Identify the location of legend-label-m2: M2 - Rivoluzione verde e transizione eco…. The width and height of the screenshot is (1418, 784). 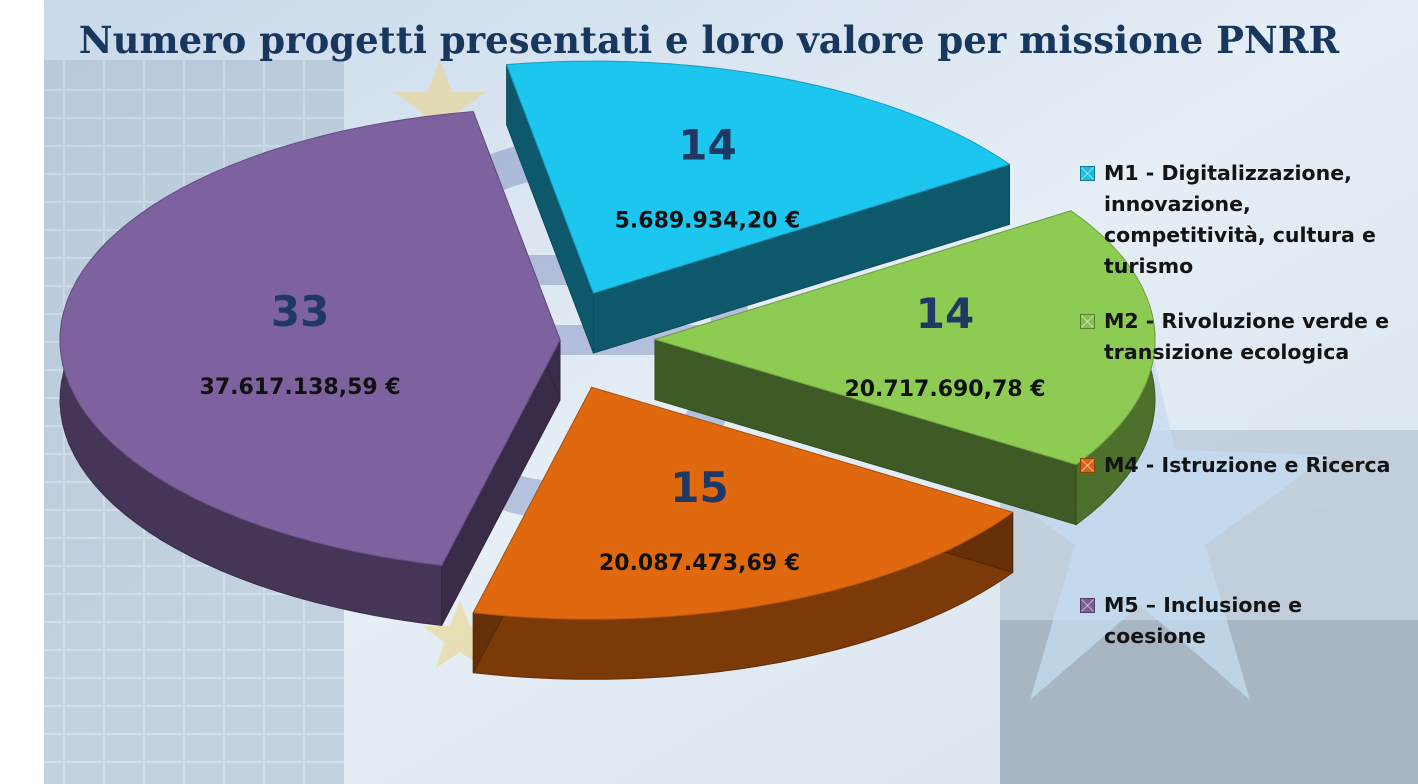
(1246, 336).